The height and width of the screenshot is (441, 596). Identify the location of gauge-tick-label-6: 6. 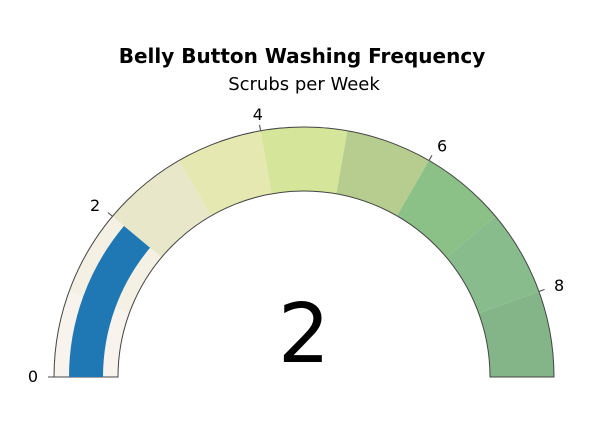
(442, 146).